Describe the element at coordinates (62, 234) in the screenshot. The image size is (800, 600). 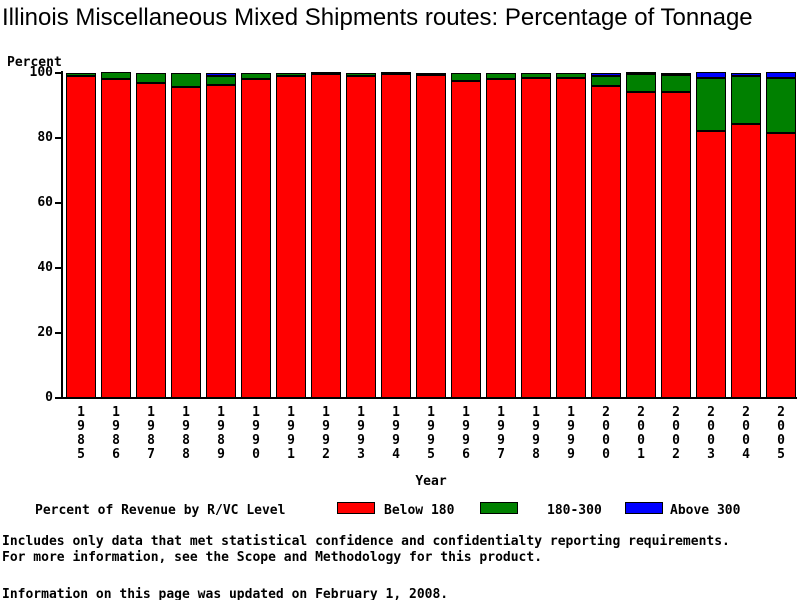
I see `y-axis-line` at that location.